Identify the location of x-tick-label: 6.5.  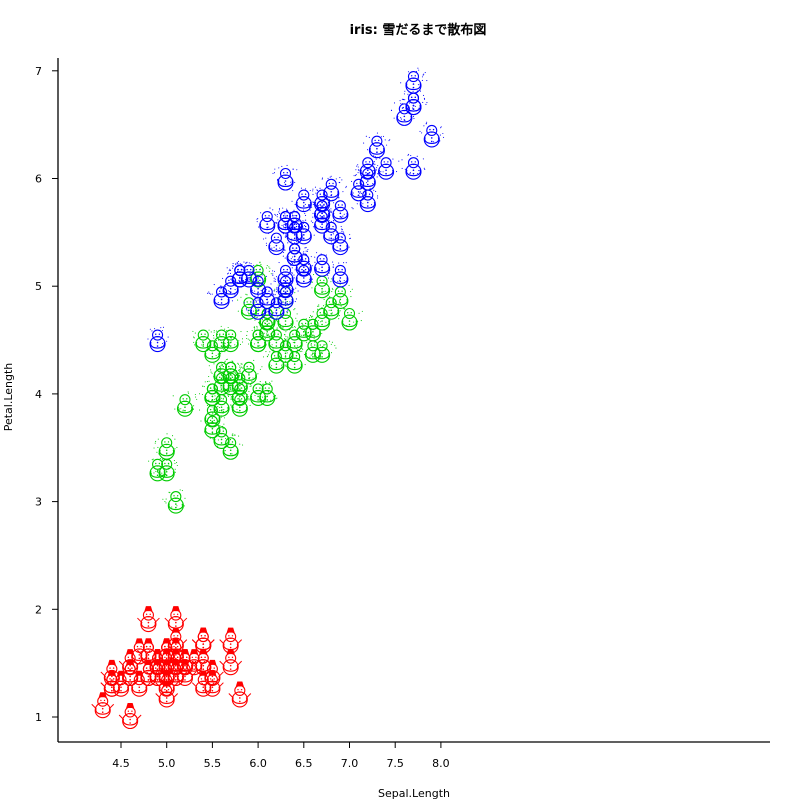
(304, 763).